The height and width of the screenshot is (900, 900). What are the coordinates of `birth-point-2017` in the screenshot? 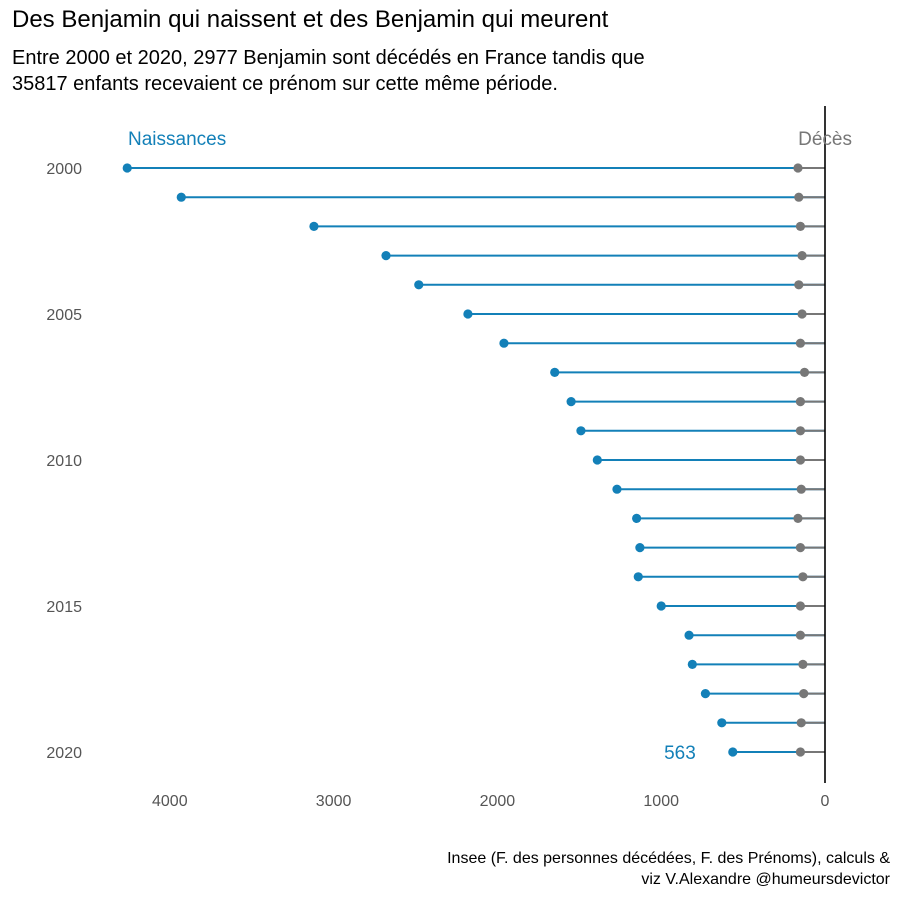 It's located at (692, 664).